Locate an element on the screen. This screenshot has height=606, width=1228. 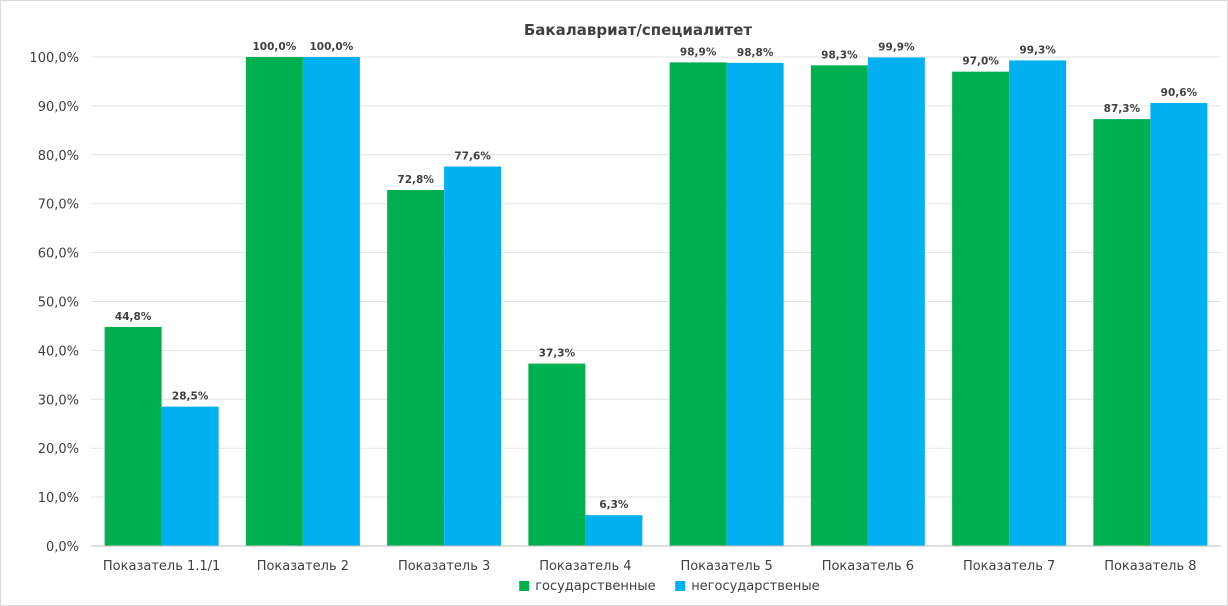
data-label: 98,3% is located at coordinates (839, 55).